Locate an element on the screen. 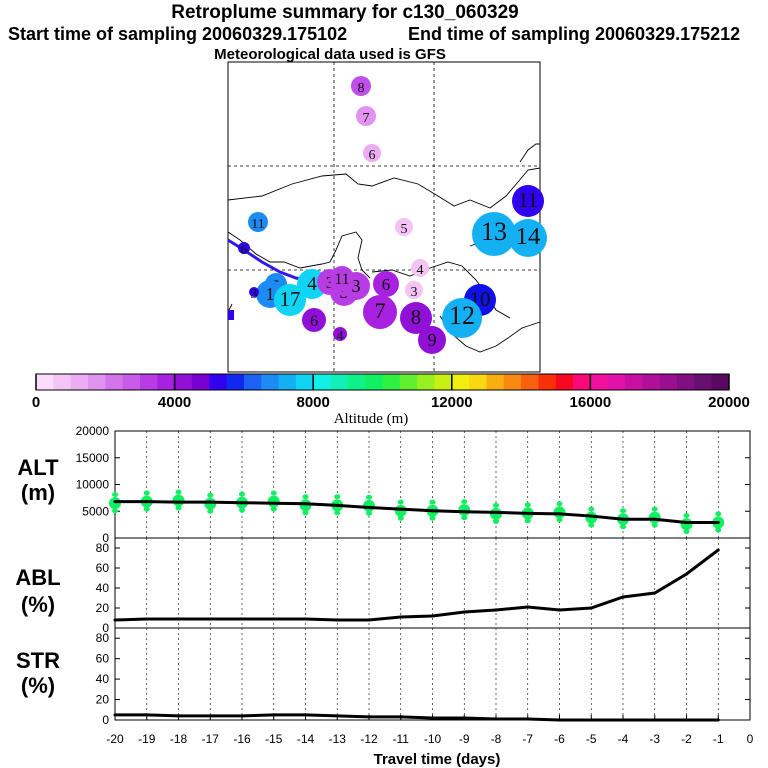 This screenshot has height=768, width=768. x-tick-label: -1 is located at coordinates (718, 739).